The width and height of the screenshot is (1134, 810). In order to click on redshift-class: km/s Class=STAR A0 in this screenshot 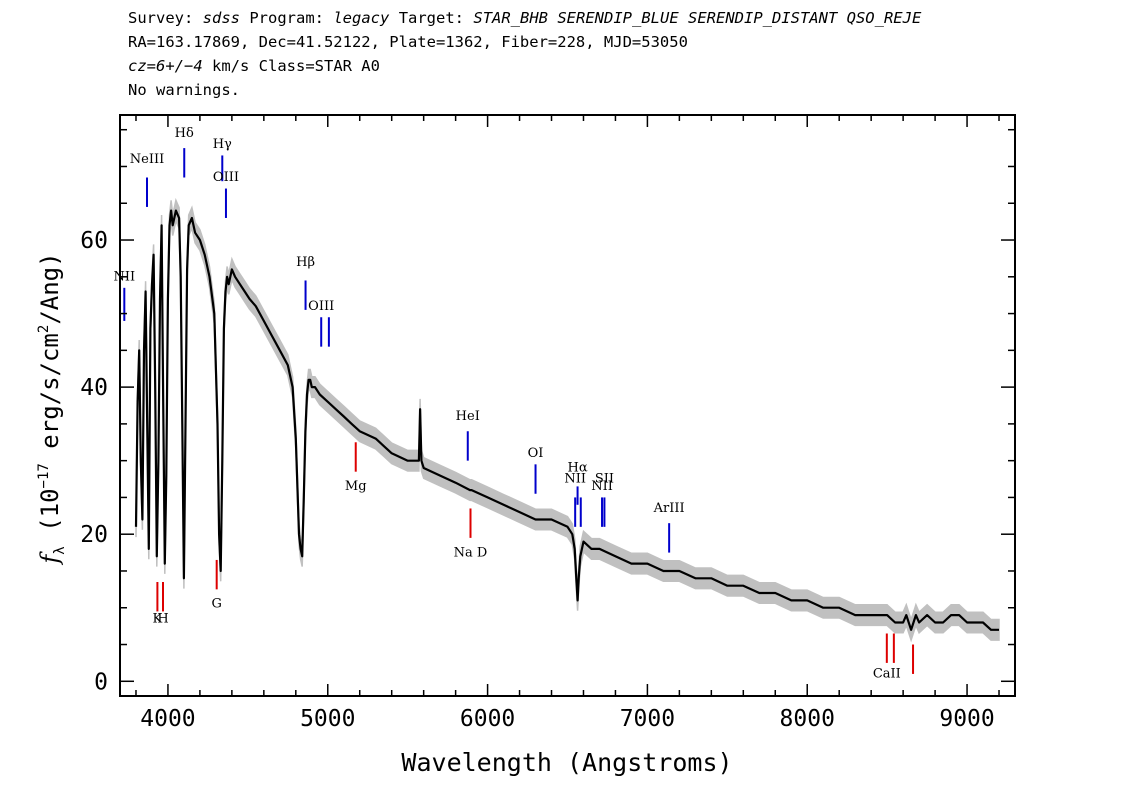, I will do `click(296, 66)`.